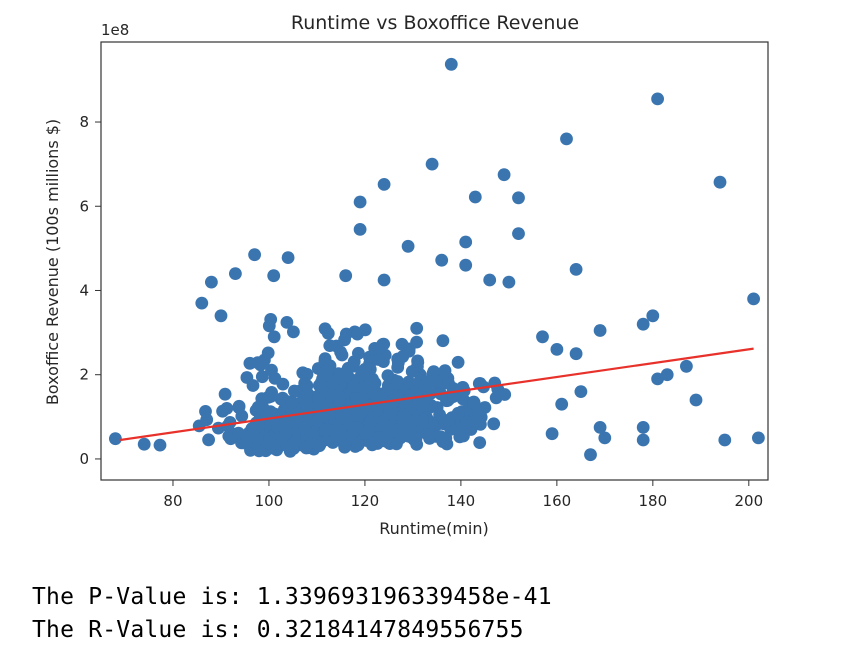 Image resolution: width=854 pixels, height=668 pixels. Describe the element at coordinates (435, 23) in the screenshot. I see `chart-title: Runtime vs Boxoffice Revenue` at that location.